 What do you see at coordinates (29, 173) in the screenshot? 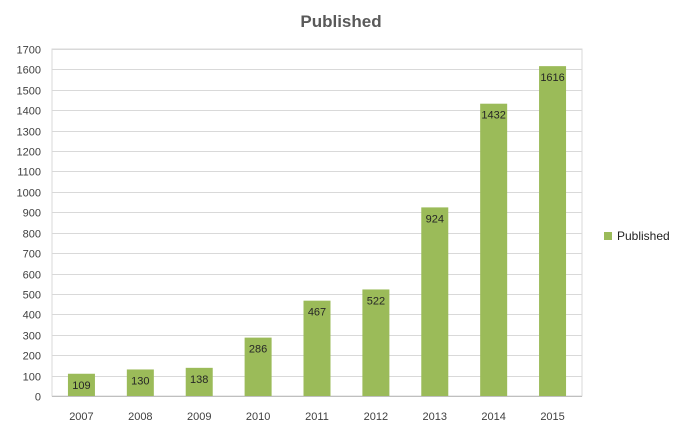
I see `y-tick-label: 1100` at bounding box center [29, 173].